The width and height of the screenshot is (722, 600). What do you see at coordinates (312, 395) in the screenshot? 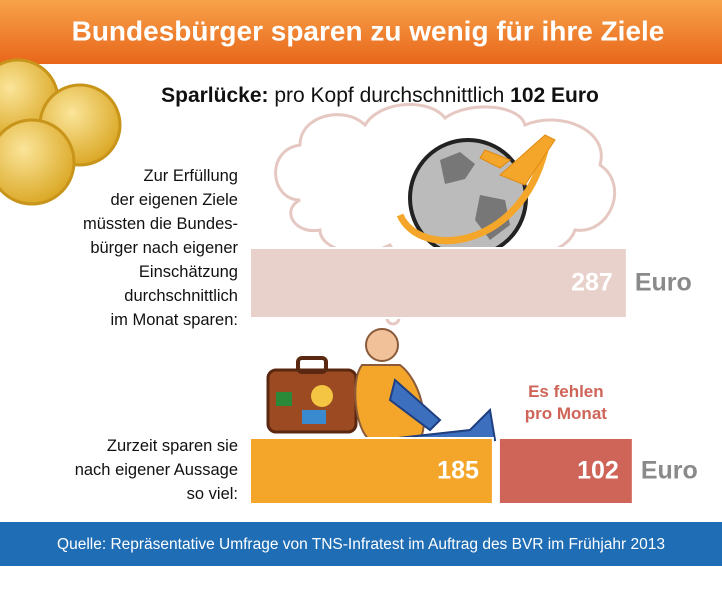
I see `suitcase` at bounding box center [312, 395].